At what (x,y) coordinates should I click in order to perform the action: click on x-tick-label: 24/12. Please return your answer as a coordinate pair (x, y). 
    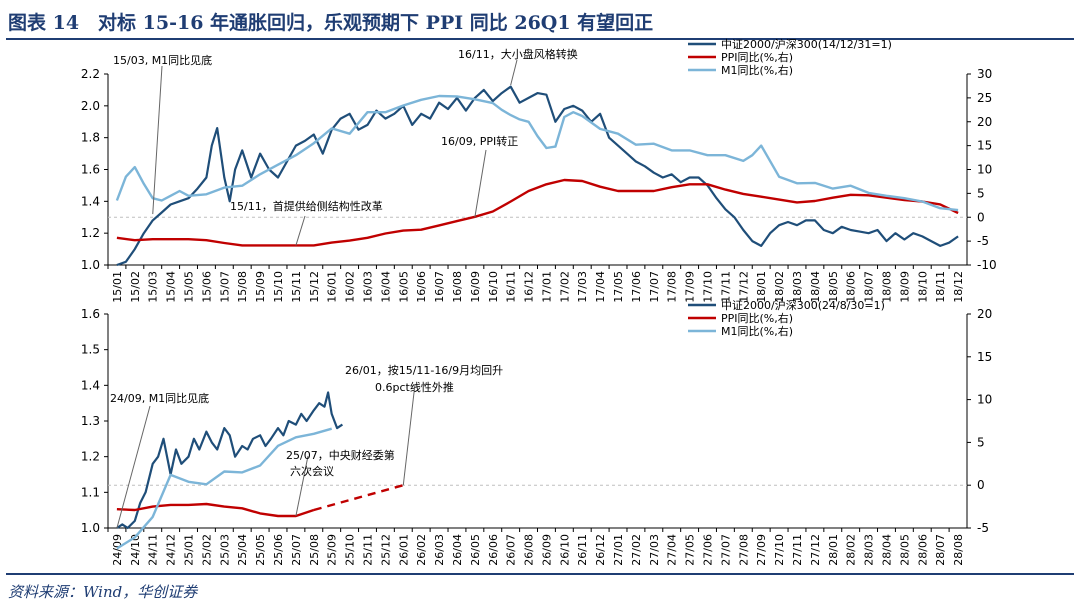
    Looking at the image, I should click on (171, 550).